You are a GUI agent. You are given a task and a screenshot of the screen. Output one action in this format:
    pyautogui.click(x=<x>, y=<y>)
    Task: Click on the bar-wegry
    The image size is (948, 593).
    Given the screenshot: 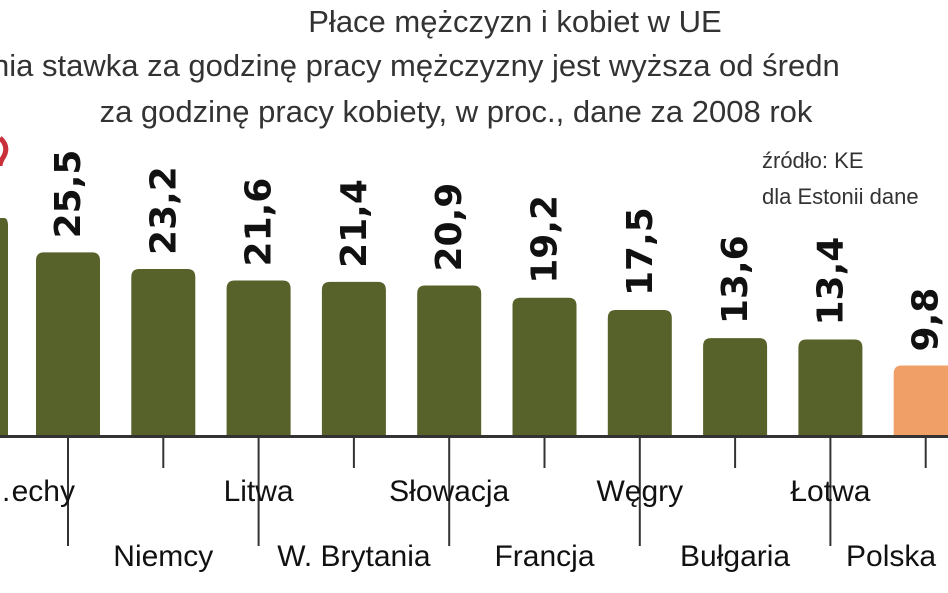 What is the action you would take?
    pyautogui.click(x=639, y=373)
    